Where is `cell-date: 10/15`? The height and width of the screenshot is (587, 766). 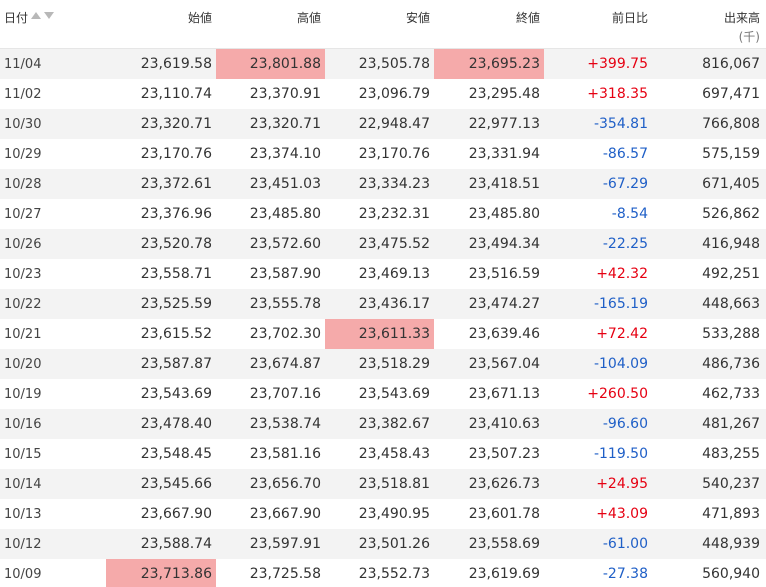
cell-date: 10/15 is located at coordinates (23, 454).